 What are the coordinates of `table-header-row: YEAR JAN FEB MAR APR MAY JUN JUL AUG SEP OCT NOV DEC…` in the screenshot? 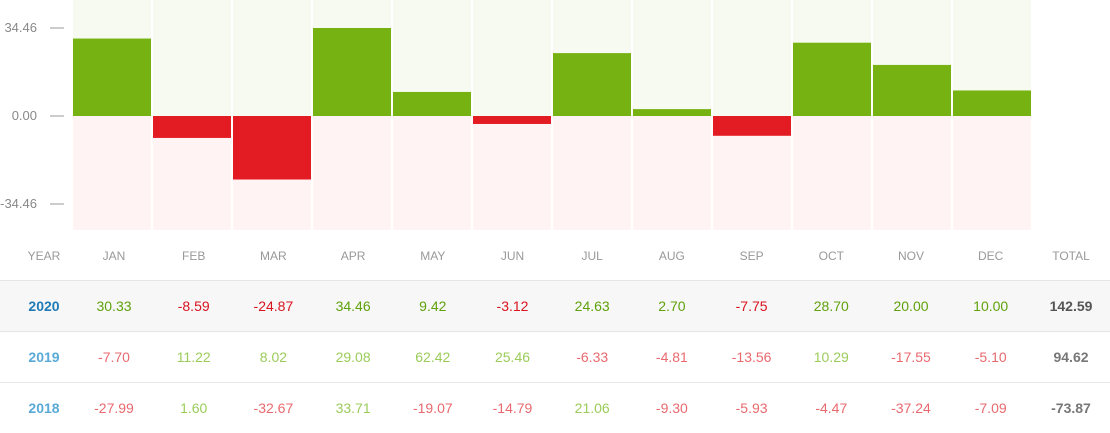 It's located at (555, 256).